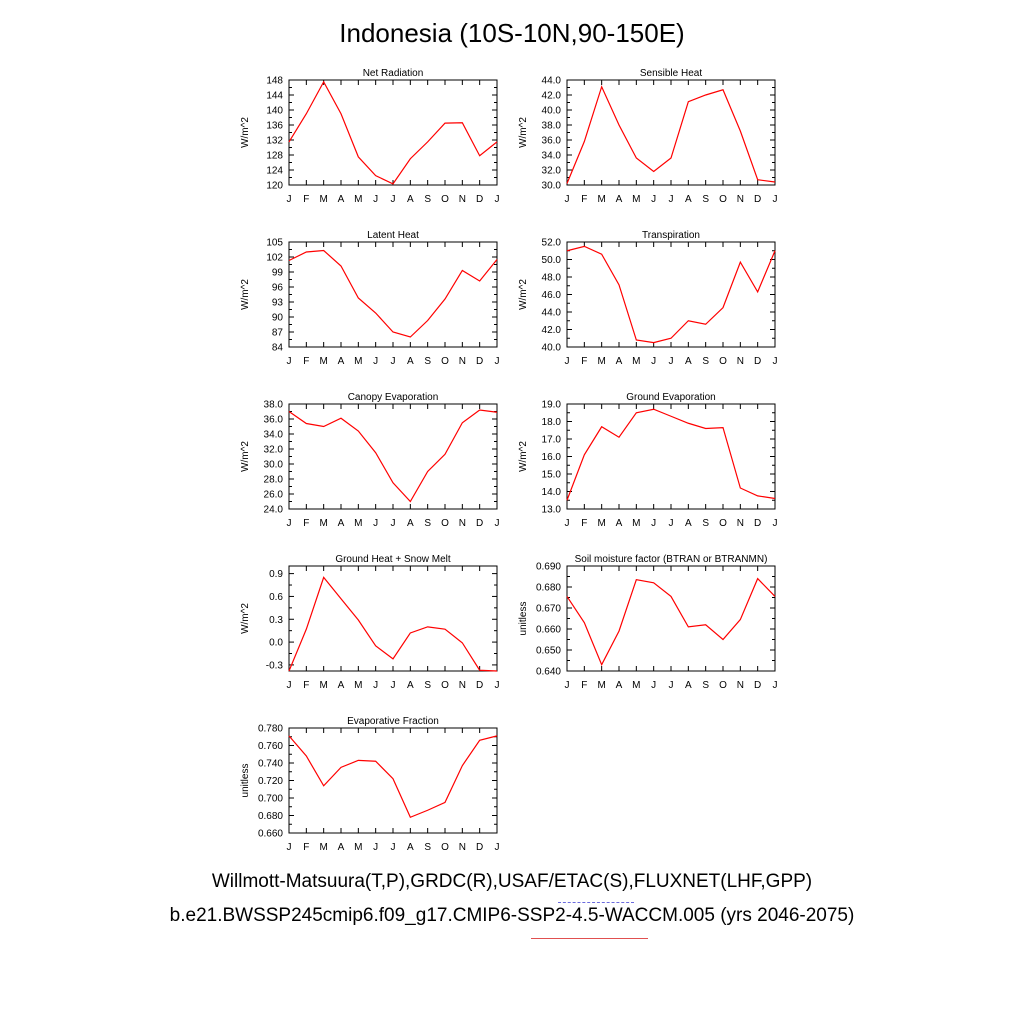  I want to click on y-tick-label: 0.720, so click(270, 781).